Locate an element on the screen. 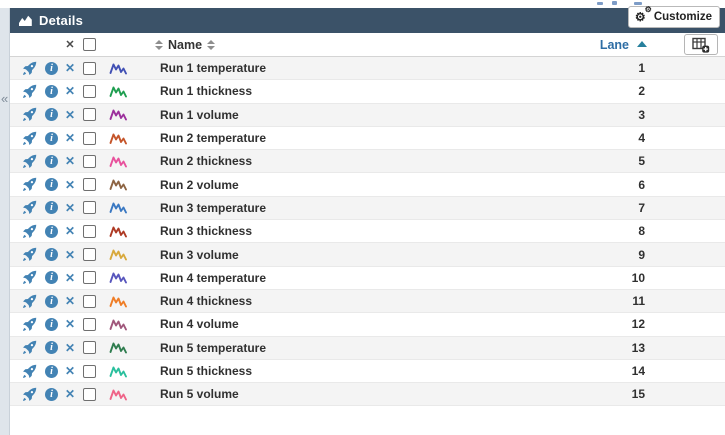 The image size is (725, 435). table-row: i ✕ Run 2 thickness 5 is located at coordinates (367, 162).